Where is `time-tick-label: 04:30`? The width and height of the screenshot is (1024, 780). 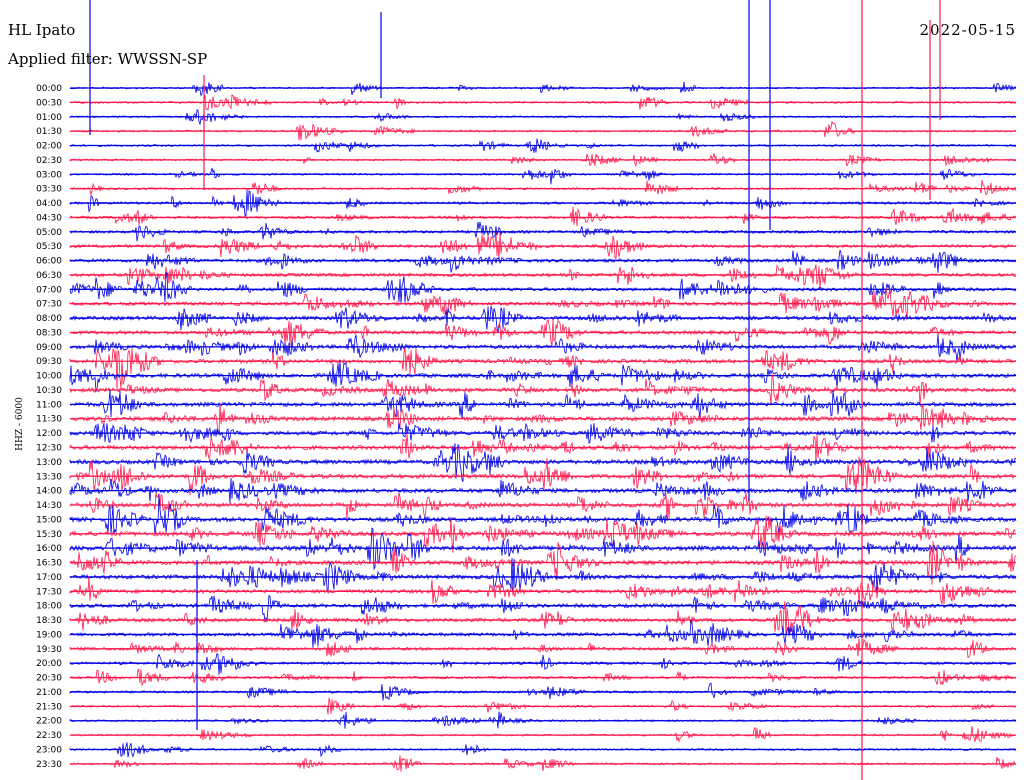
time-tick-label: 04:30 is located at coordinates (49, 218).